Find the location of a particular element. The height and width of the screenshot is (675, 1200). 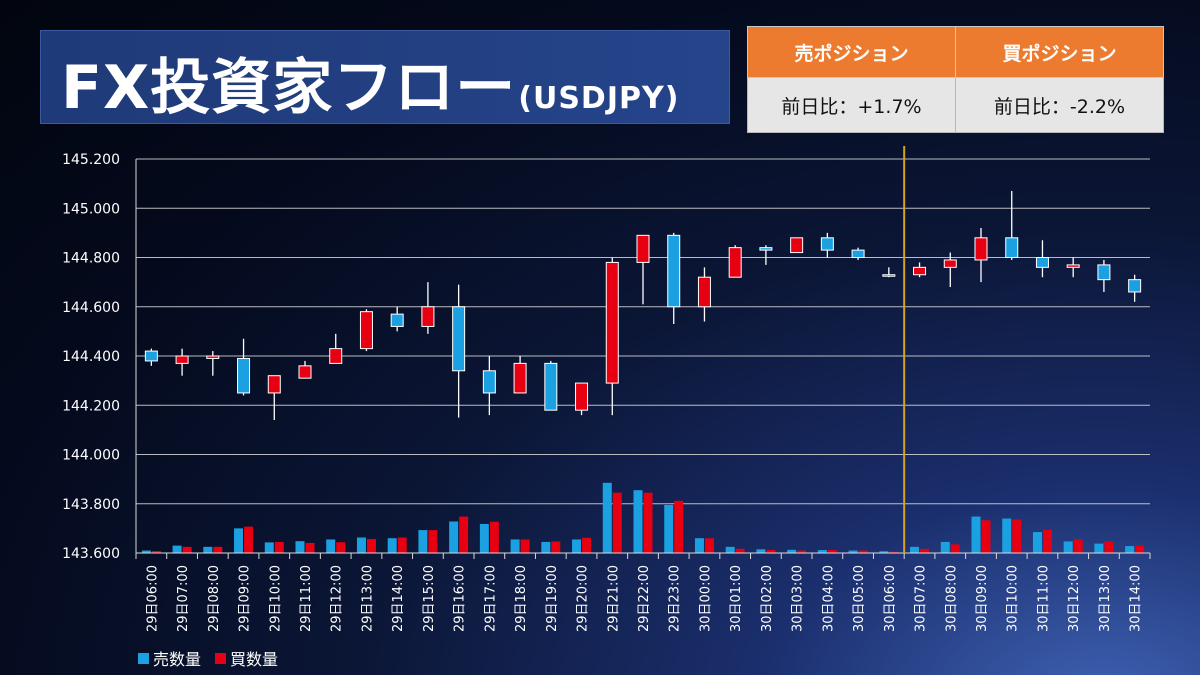

y-tick-label: 144.000 is located at coordinates (91, 456).